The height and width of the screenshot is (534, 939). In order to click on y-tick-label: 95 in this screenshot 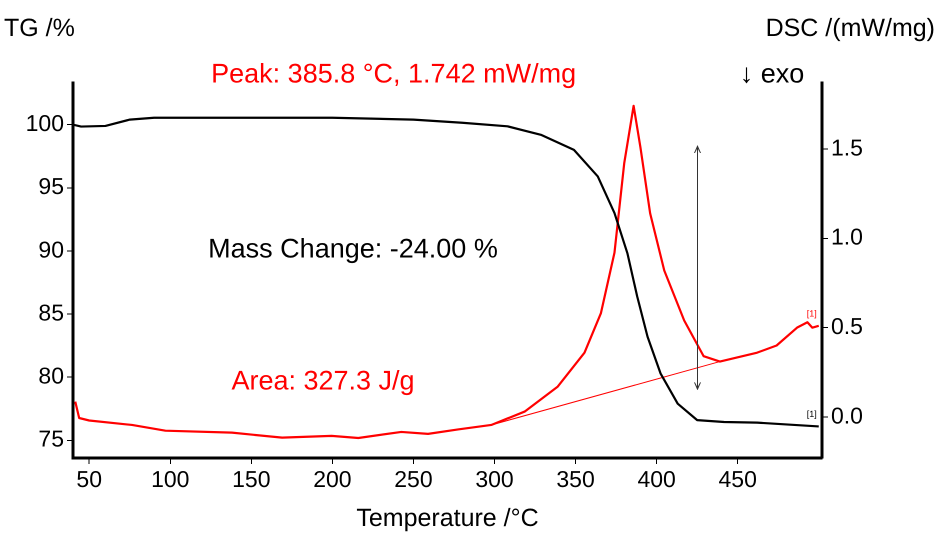, I will do `click(51, 186)`.